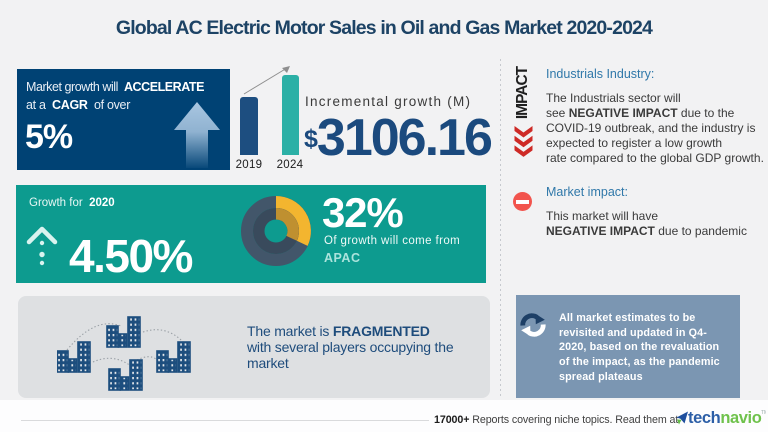 Image resolution: width=768 pixels, height=432 pixels. What do you see at coordinates (725, 418) in the screenshot?
I see `svg-text: technavio` at bounding box center [725, 418].